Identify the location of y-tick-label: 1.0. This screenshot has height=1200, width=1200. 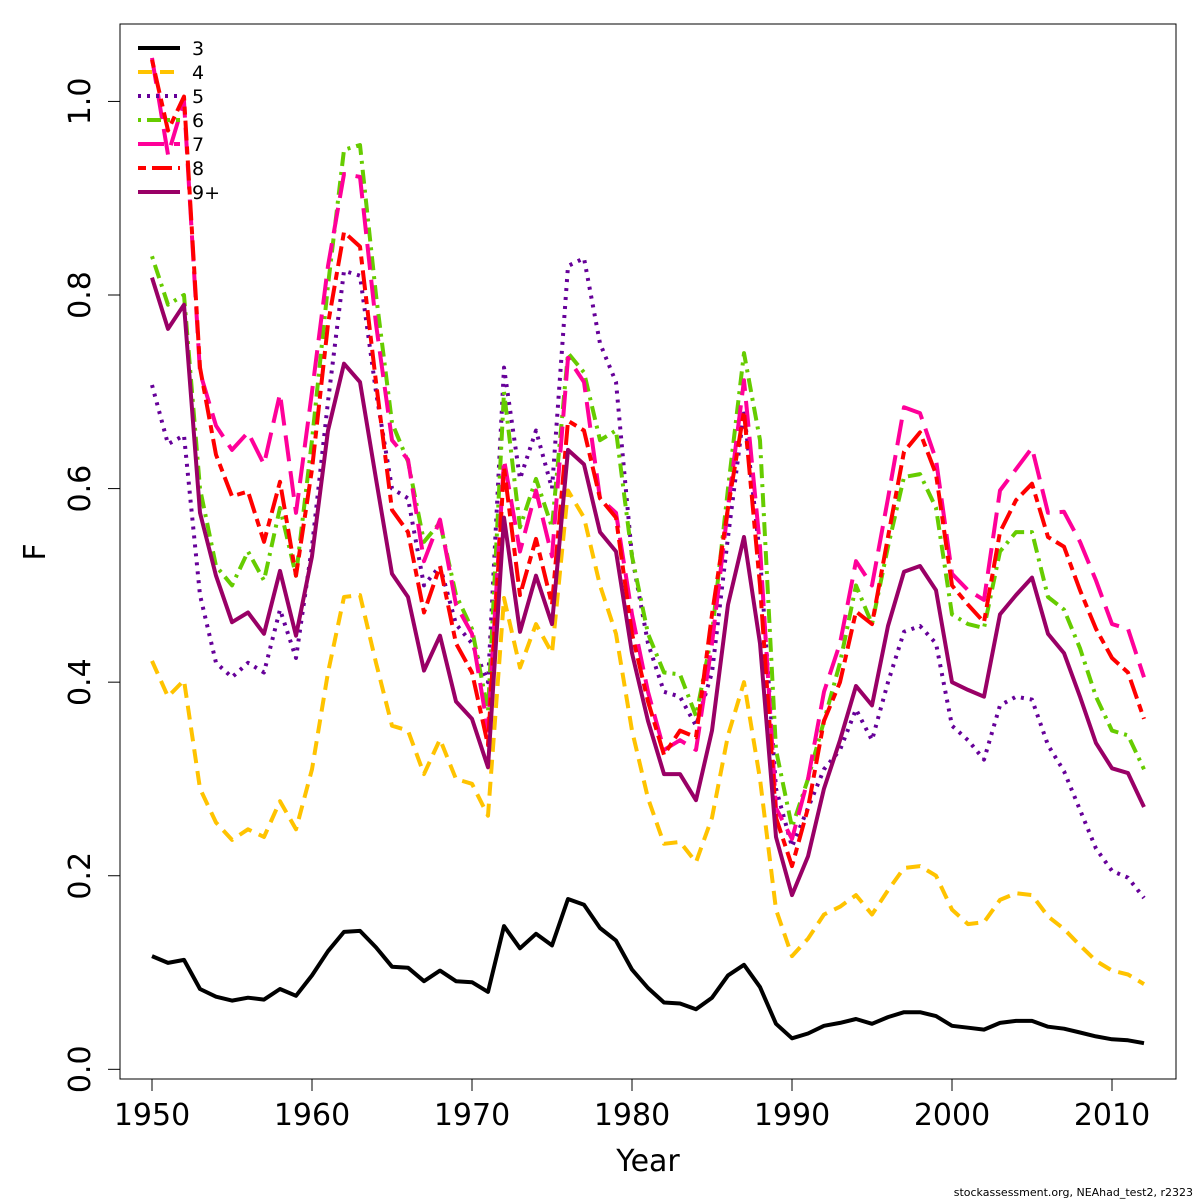
(80, 102).